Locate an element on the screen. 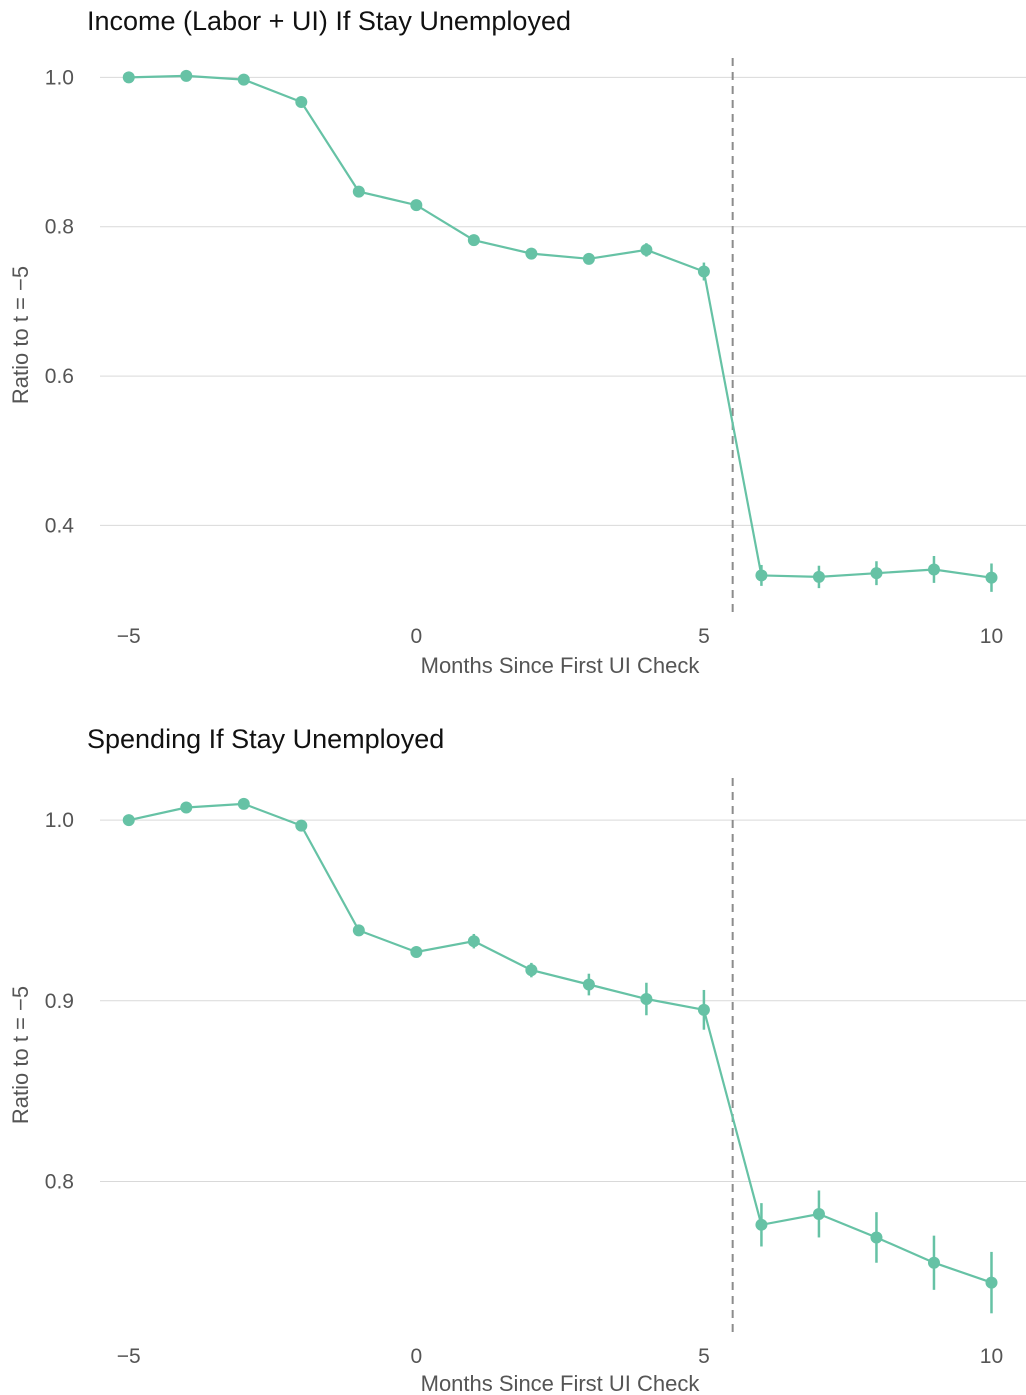 This screenshot has width=1026, height=1395. chart-title: Income (Labor + UI) If Stay Unemployed is located at coordinates (329, 21).